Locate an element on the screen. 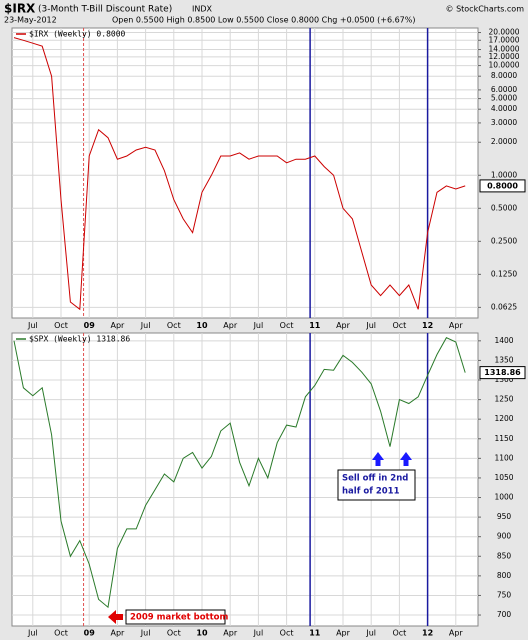 The height and width of the screenshot is (640, 528). y-tick-label: 17.0000 is located at coordinates (503, 39).